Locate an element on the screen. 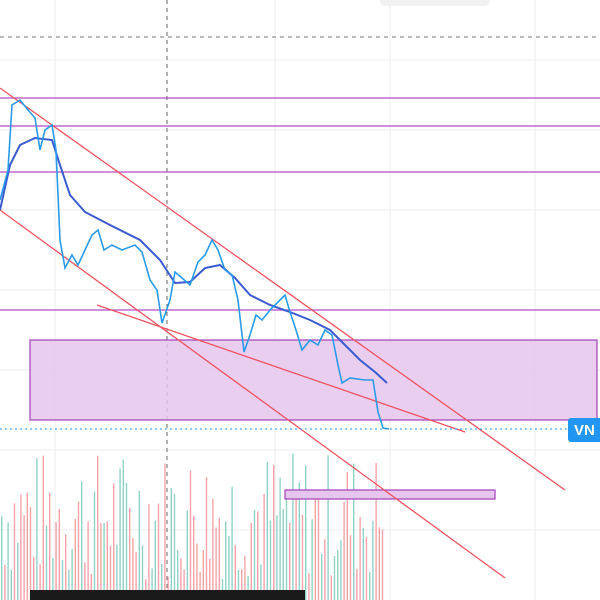  price-tag is located at coordinates (584, 430).